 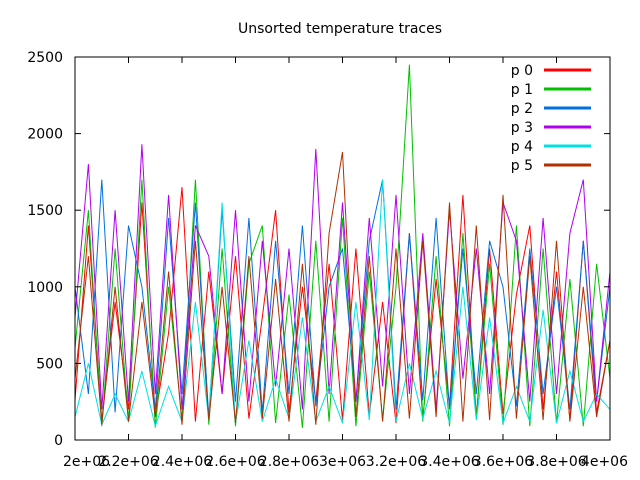 I want to click on x-tick-label: 2.2e+06, so click(x=128, y=462).